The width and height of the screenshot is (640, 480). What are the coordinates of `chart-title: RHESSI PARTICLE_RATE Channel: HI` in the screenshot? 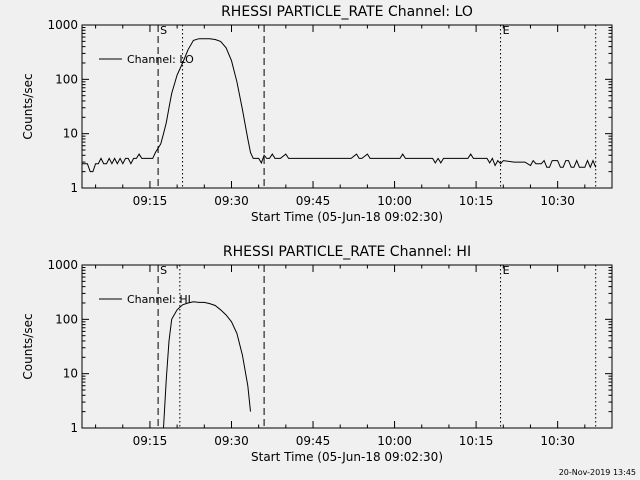 It's located at (347, 252).